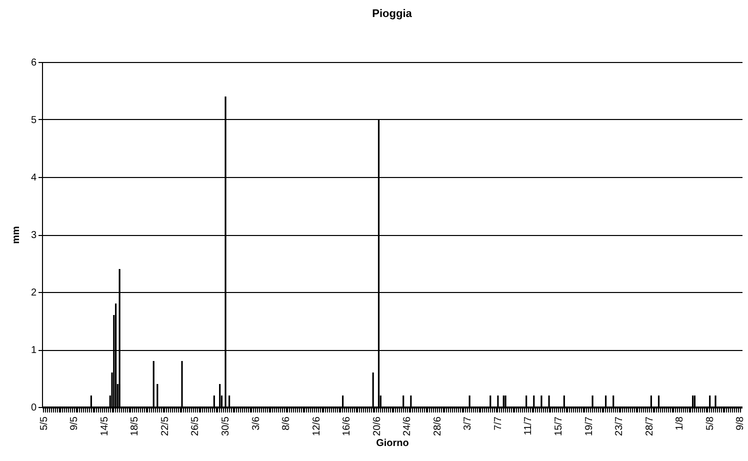  Describe the element at coordinates (33, 408) in the screenshot. I see `y-tick-label: 0` at that location.